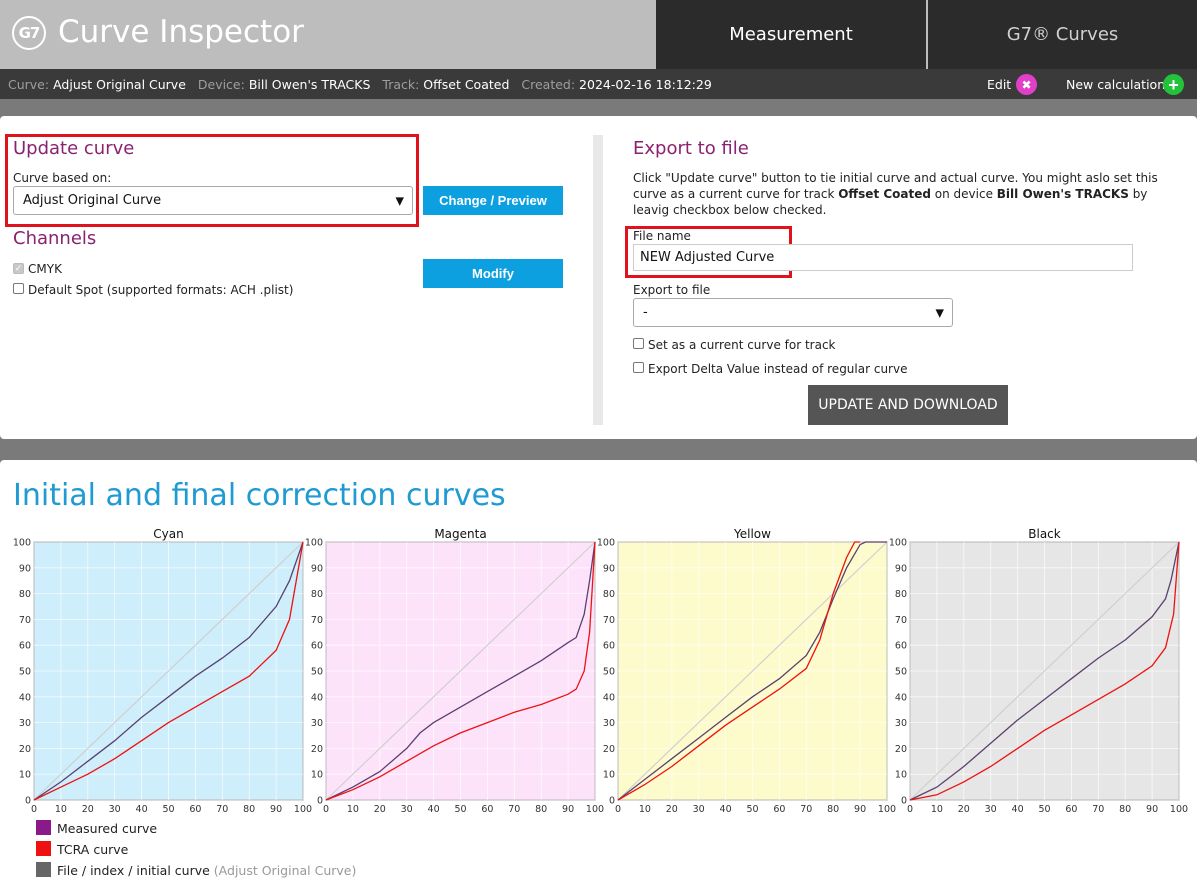 The width and height of the screenshot is (1197, 891). I want to click on curve-key: Curve:, so click(29, 84).